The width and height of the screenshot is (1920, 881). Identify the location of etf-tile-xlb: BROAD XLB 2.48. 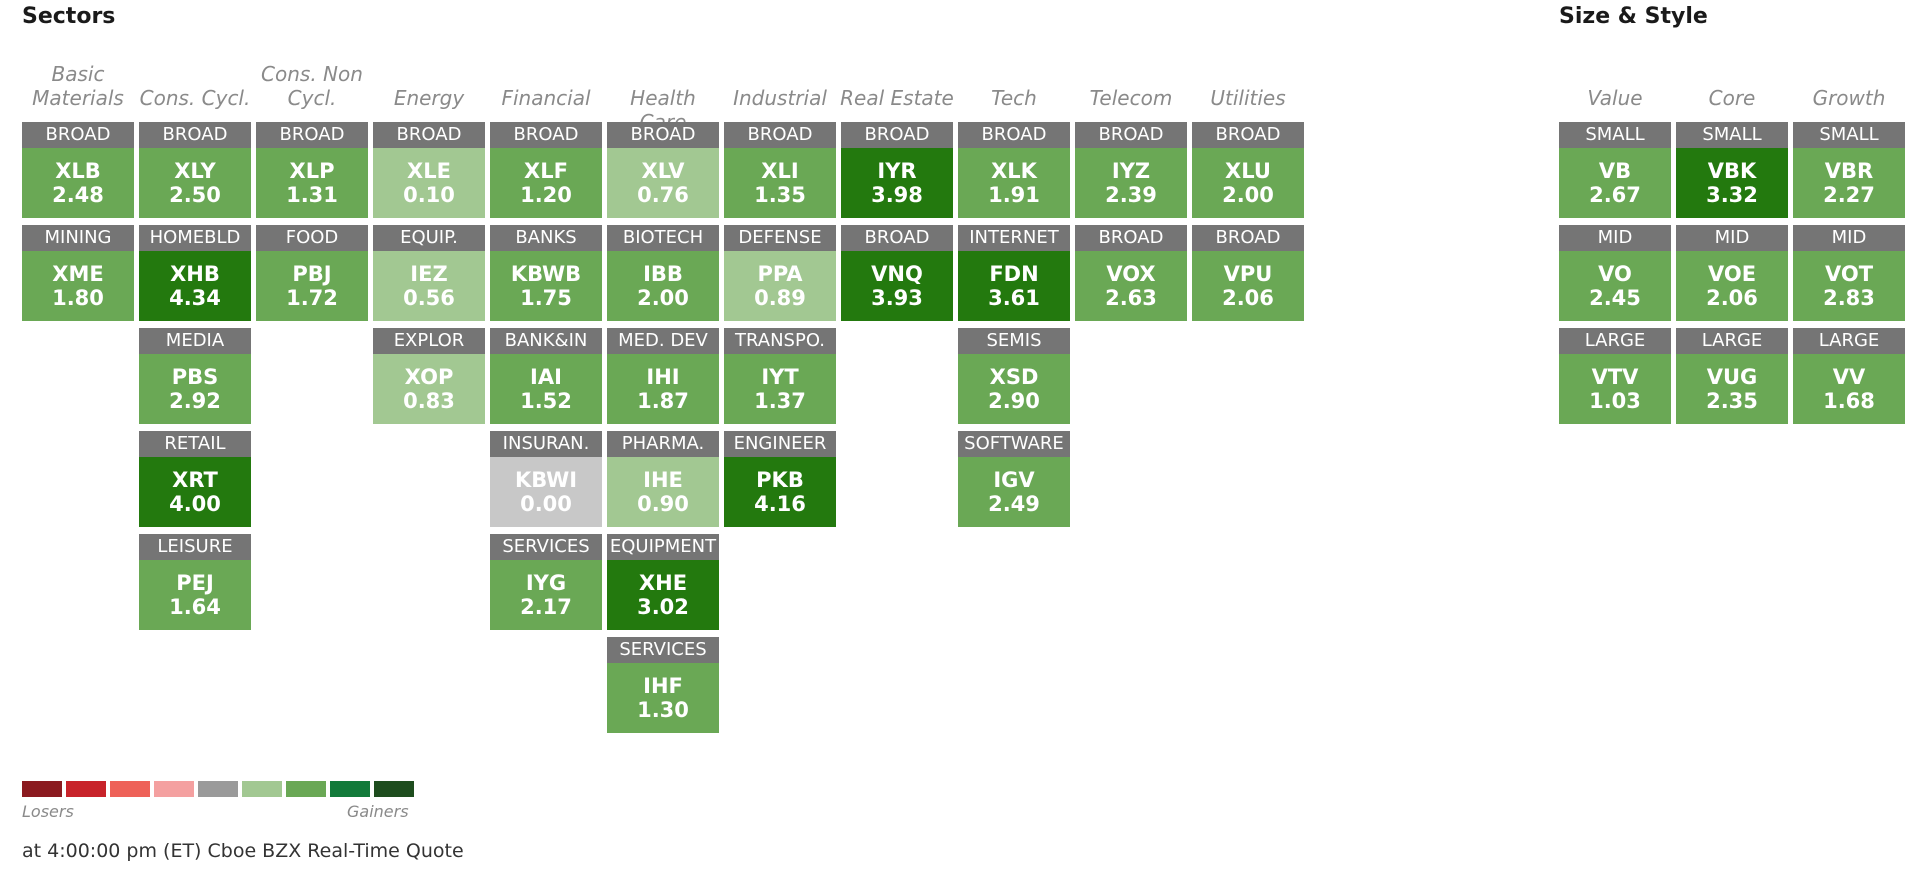
(78, 170).